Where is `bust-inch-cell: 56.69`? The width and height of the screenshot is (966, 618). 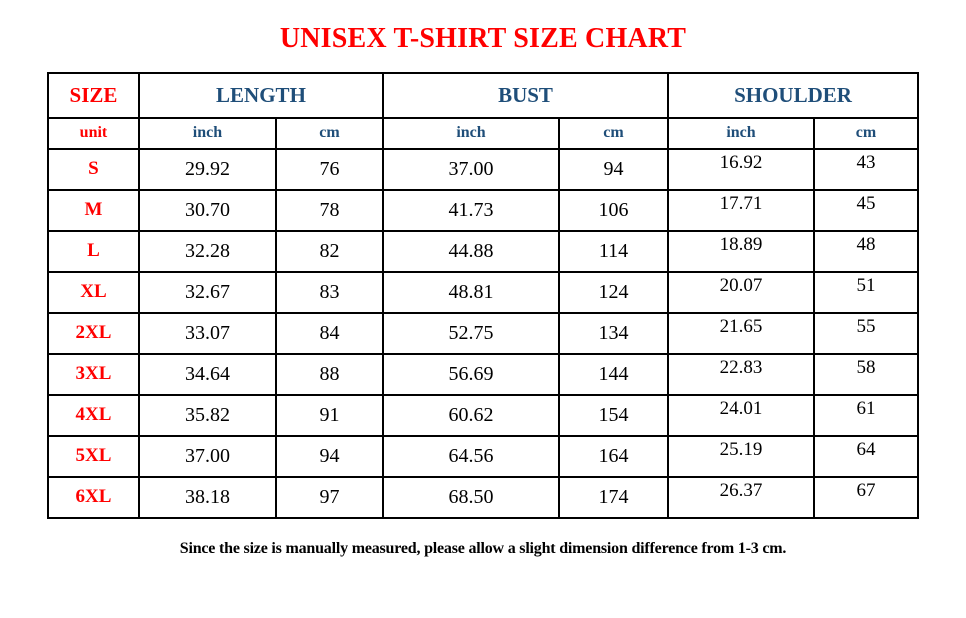 bust-inch-cell: 56.69 is located at coordinates (470, 374).